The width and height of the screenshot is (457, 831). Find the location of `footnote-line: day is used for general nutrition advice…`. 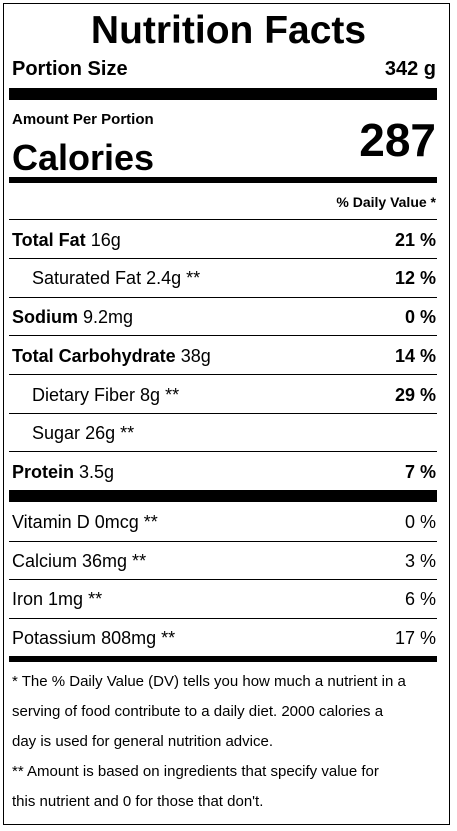

footnote-line: day is used for general nutrition advice… is located at coordinates (142, 741).